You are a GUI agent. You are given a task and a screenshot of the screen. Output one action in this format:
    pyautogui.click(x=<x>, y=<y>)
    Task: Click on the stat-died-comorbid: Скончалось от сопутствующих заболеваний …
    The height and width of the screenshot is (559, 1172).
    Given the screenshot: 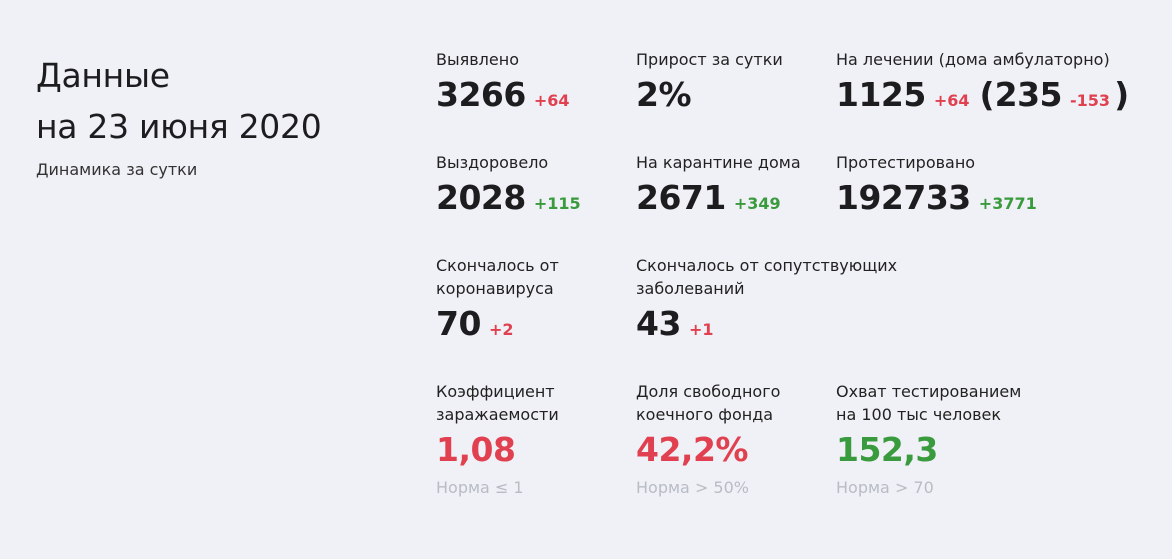 What is the action you would take?
    pyautogui.click(x=766, y=299)
    